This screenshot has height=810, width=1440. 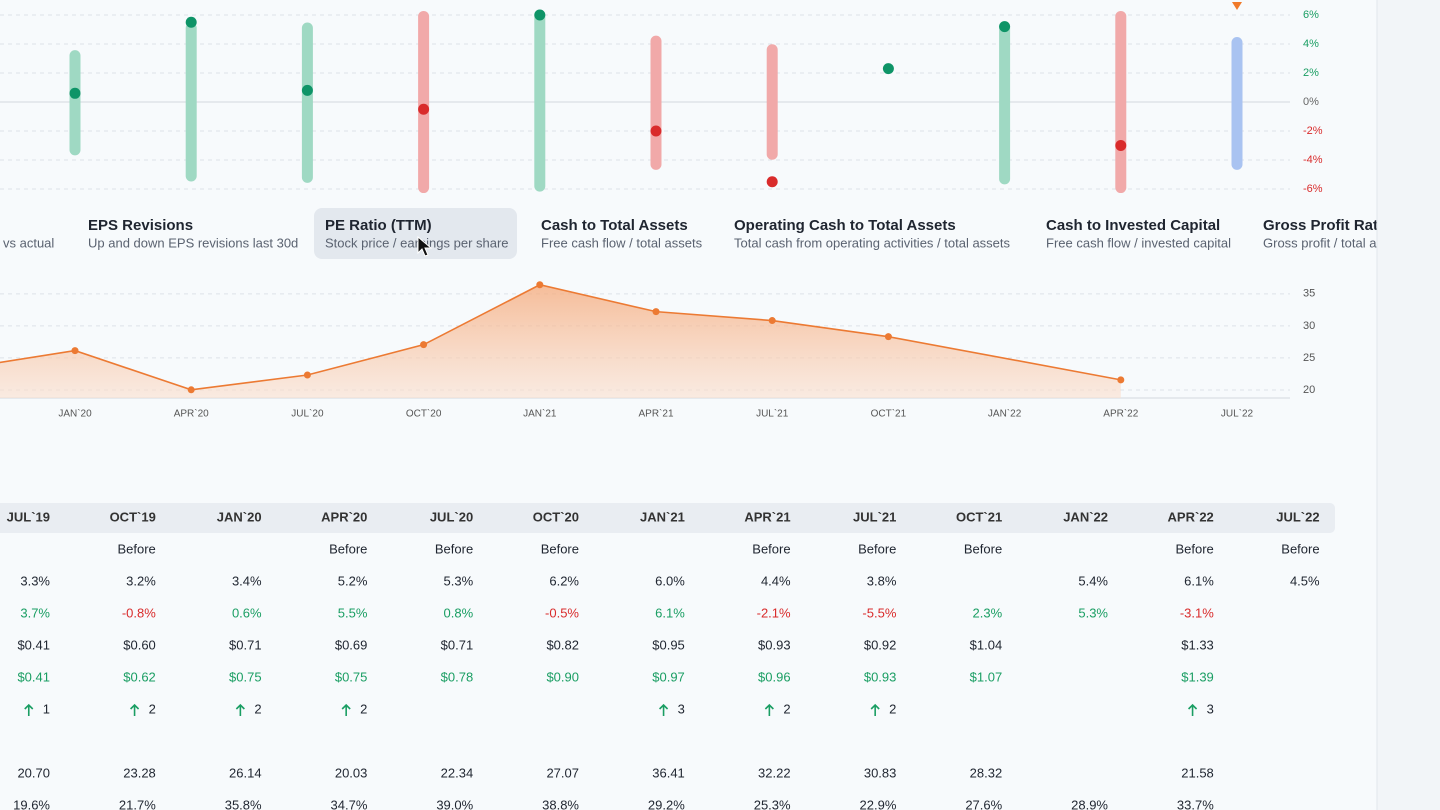 I want to click on table-cell: 5.5%, so click(x=353, y=612).